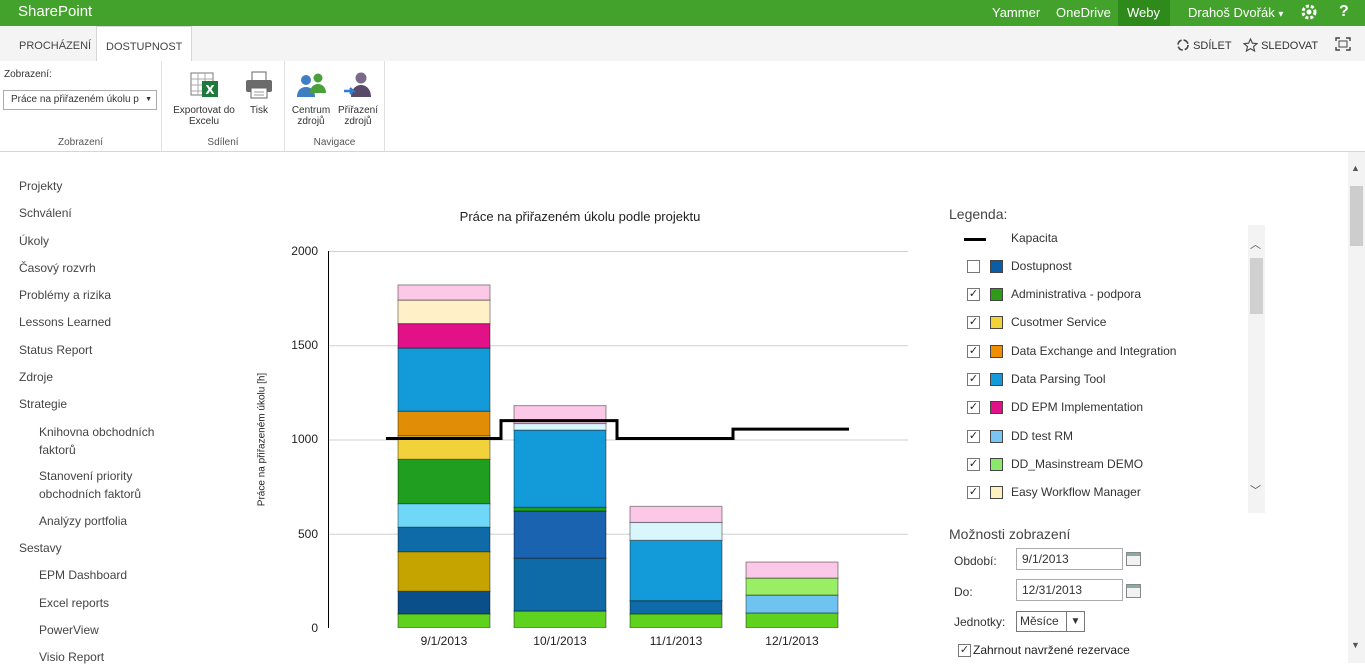 This screenshot has width=1365, height=666. What do you see at coordinates (83, 575) in the screenshot?
I see `nav-epm-dashboard: EPM Dashboard` at bounding box center [83, 575].